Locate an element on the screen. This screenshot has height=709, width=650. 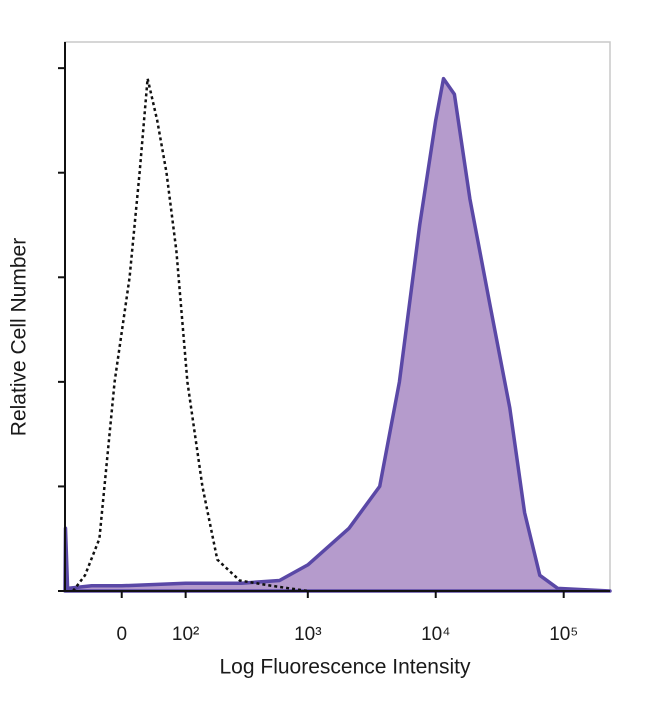
y-axis-title: Relative Cell Number is located at coordinates (19, 337).